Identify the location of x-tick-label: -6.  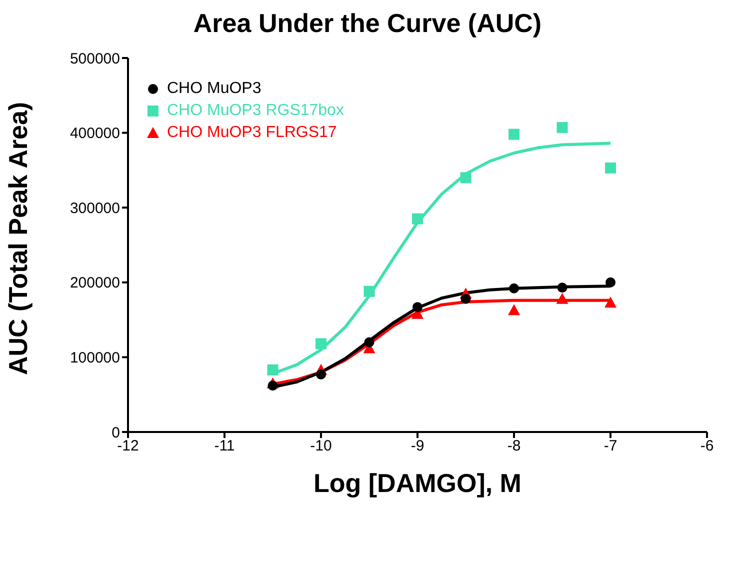
(707, 446).